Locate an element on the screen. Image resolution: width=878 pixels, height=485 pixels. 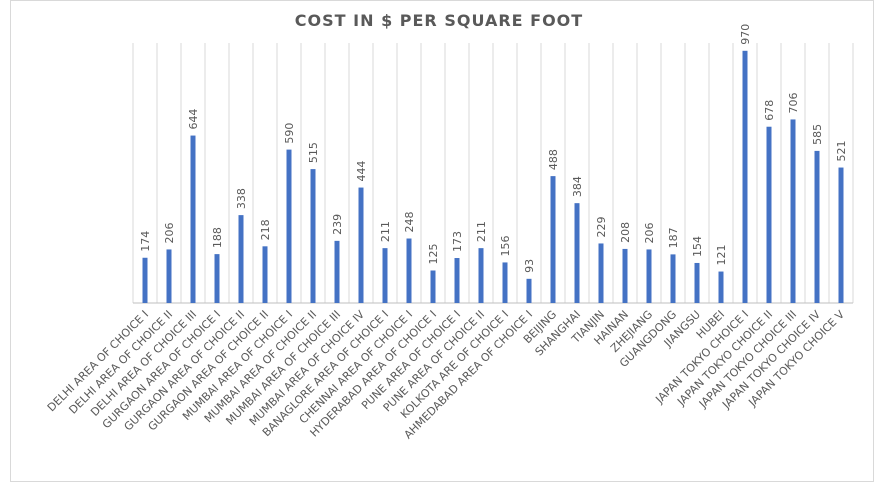
data-label: 93 is located at coordinates (529, 266).